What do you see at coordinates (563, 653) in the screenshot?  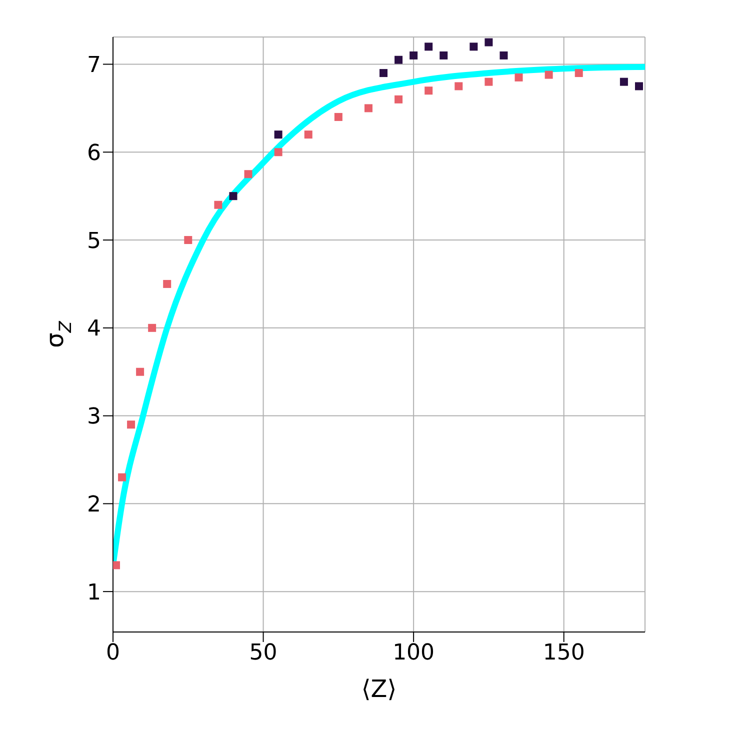 I see `x-tick-label: 150` at bounding box center [563, 653].